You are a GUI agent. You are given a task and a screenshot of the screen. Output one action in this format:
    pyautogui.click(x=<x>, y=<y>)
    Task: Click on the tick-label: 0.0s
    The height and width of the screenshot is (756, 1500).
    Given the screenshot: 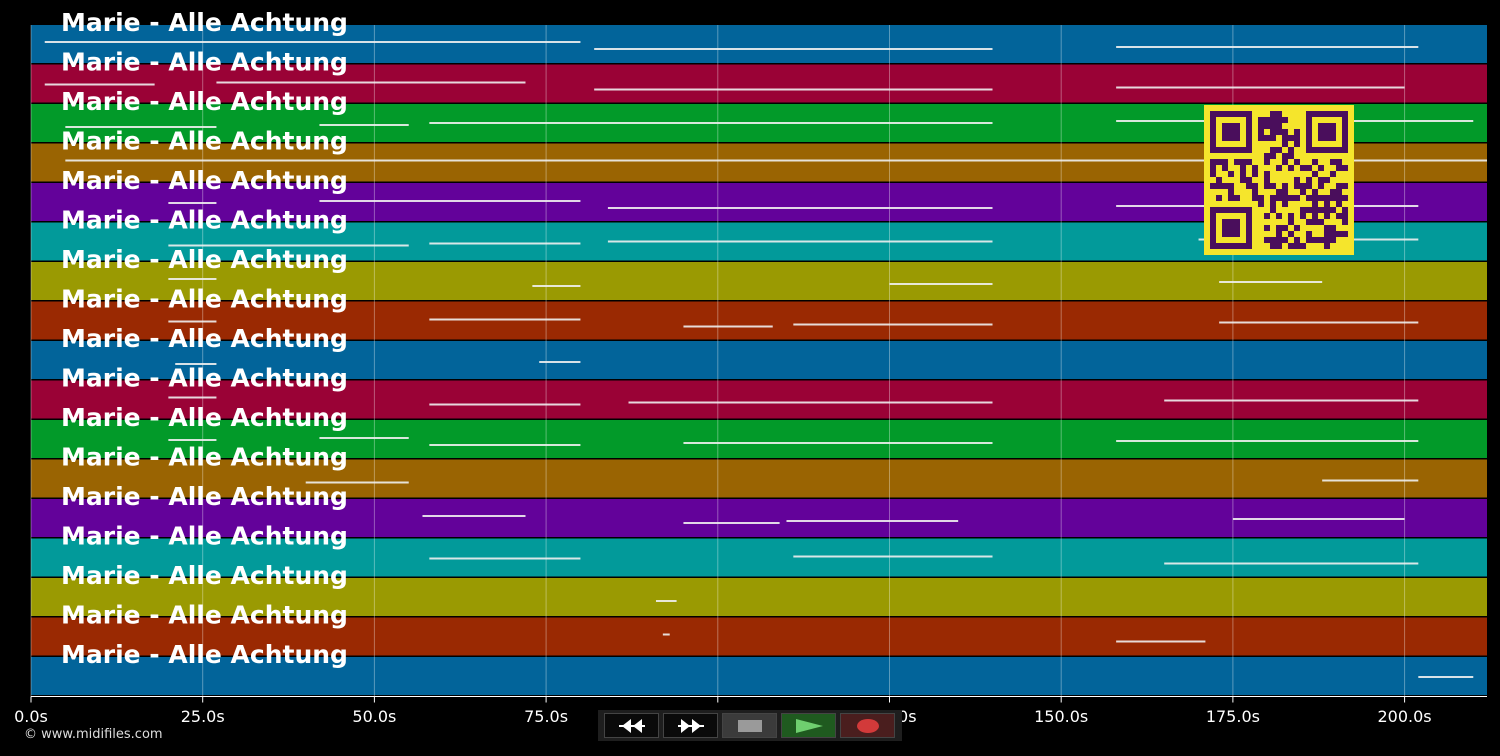 What is the action you would take?
    pyautogui.click(x=31, y=716)
    